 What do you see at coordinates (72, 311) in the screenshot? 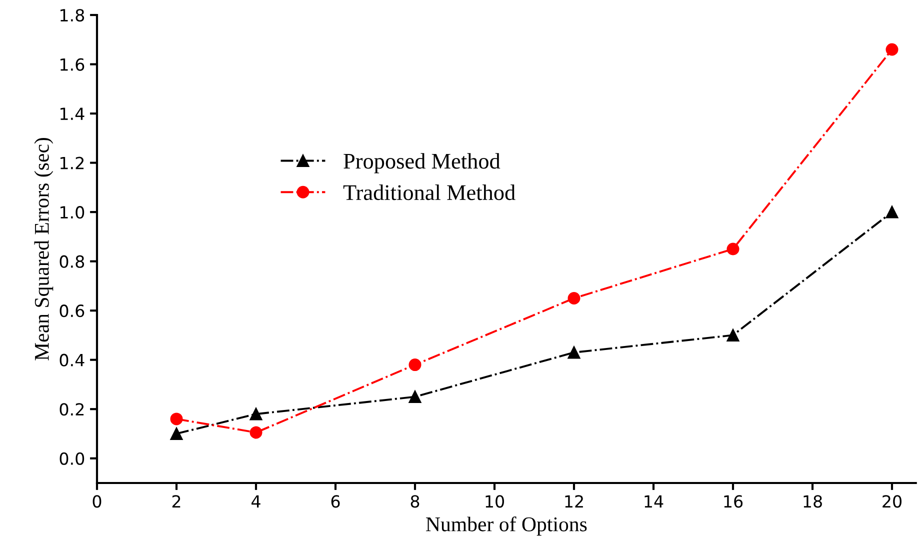
I see `y-tick-label: 0.6` at bounding box center [72, 311].